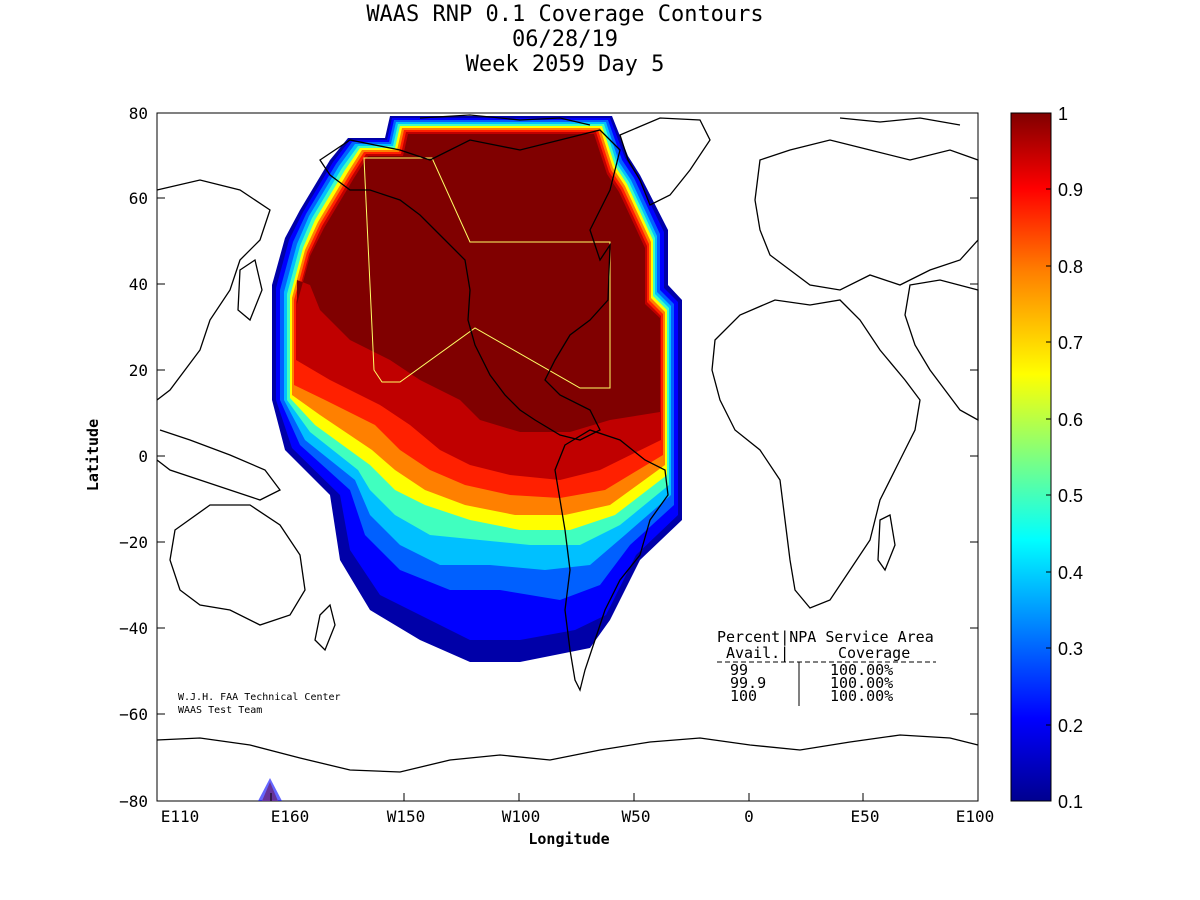 This screenshot has width=1200, height=900. Describe the element at coordinates (757, 653) in the screenshot. I see `table-header-avail: Avail.|` at that location.